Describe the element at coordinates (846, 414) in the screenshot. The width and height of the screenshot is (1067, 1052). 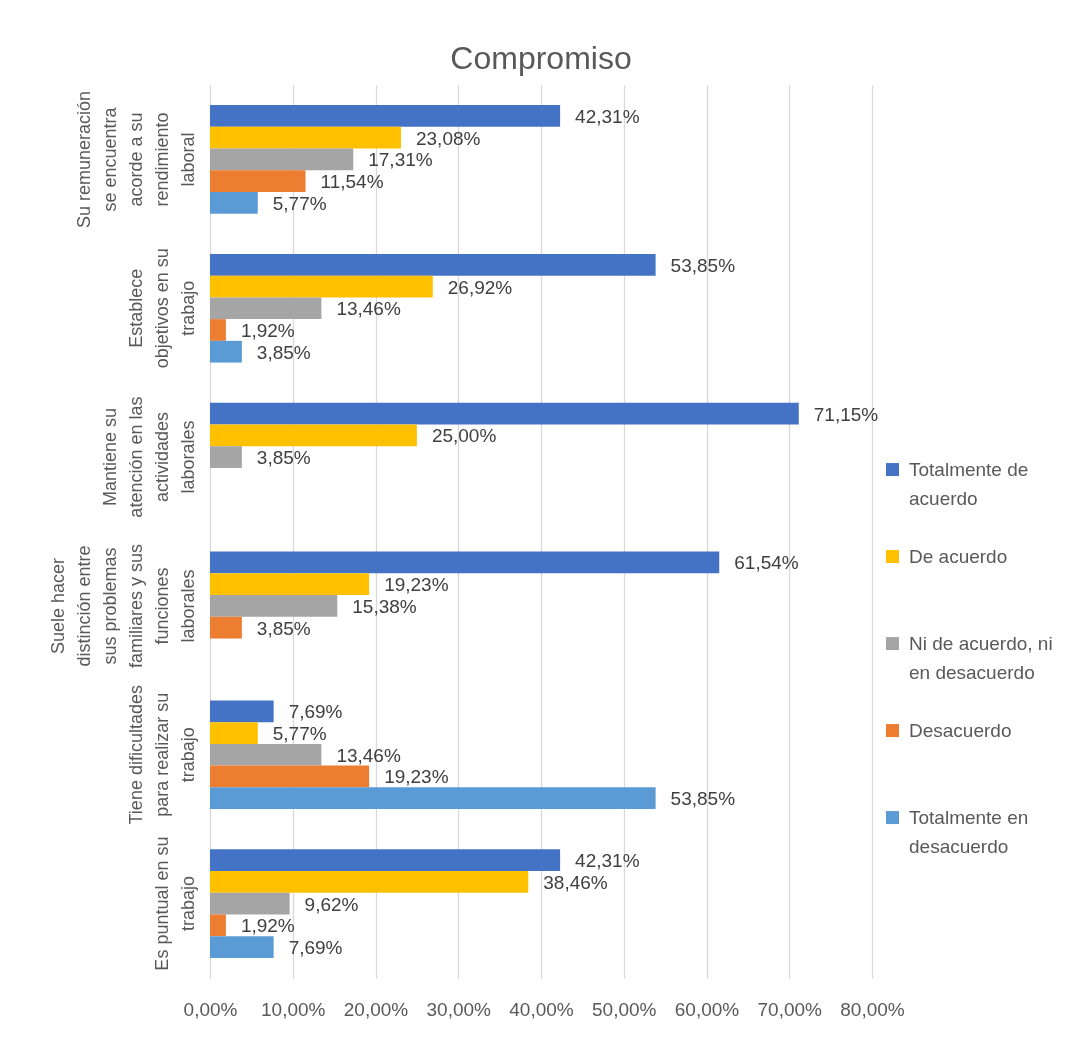
I see `data-label: 71,15%` at that location.